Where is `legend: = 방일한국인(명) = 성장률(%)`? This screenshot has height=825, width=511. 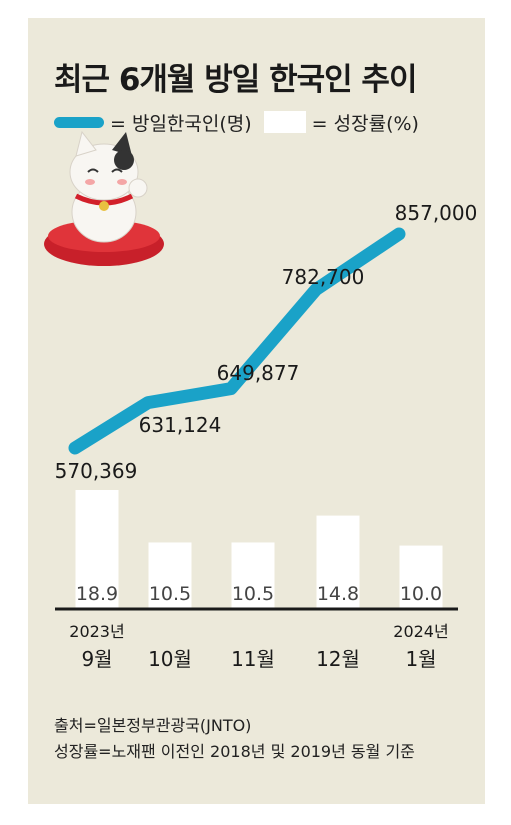 legend: = 방일한국인(명) = 성장률(%) is located at coordinates (236, 122).